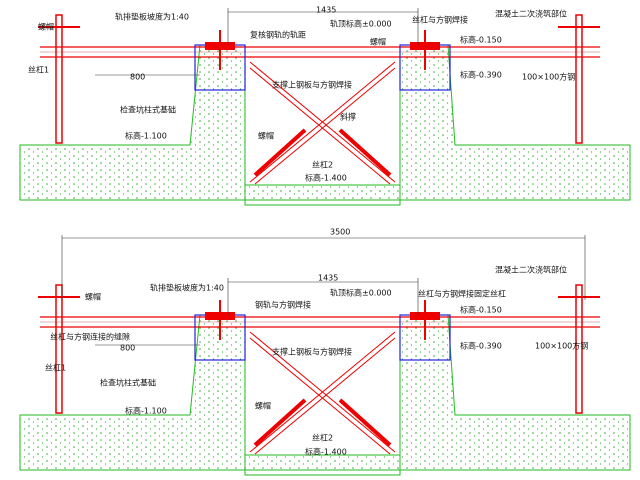 The height and width of the screenshot is (480, 640). I want to click on label: 丝杠与方钢焊接固定丝杠, so click(462, 294).